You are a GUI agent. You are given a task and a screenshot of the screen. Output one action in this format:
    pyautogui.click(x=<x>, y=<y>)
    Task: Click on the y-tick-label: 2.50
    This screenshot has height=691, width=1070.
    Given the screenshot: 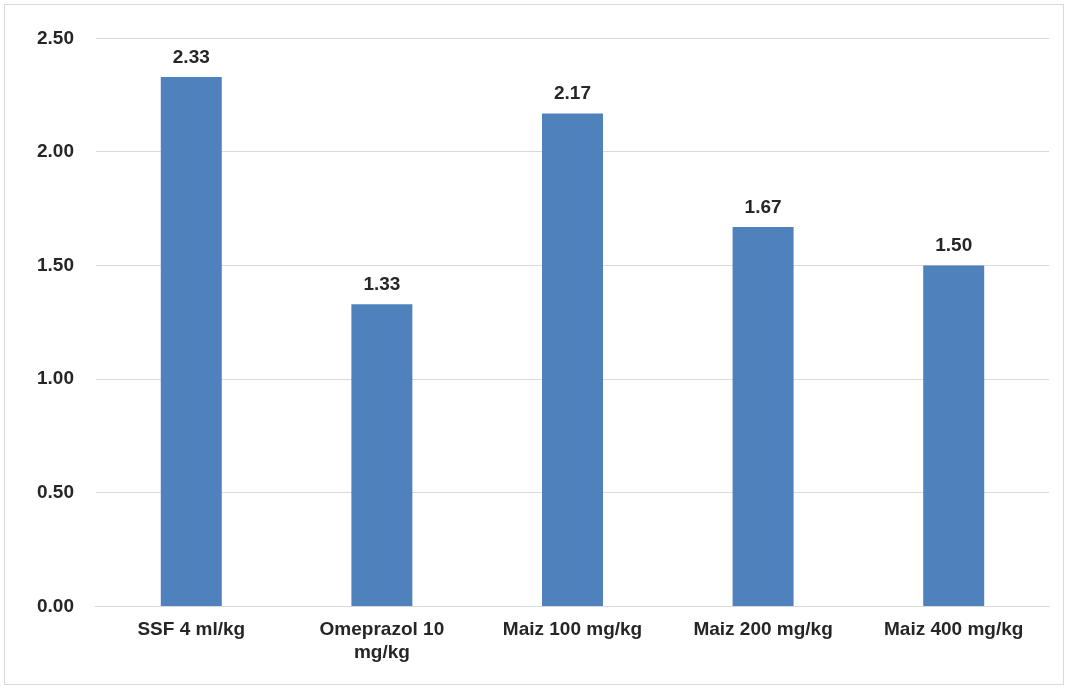 What is the action you would take?
    pyautogui.click(x=55, y=37)
    